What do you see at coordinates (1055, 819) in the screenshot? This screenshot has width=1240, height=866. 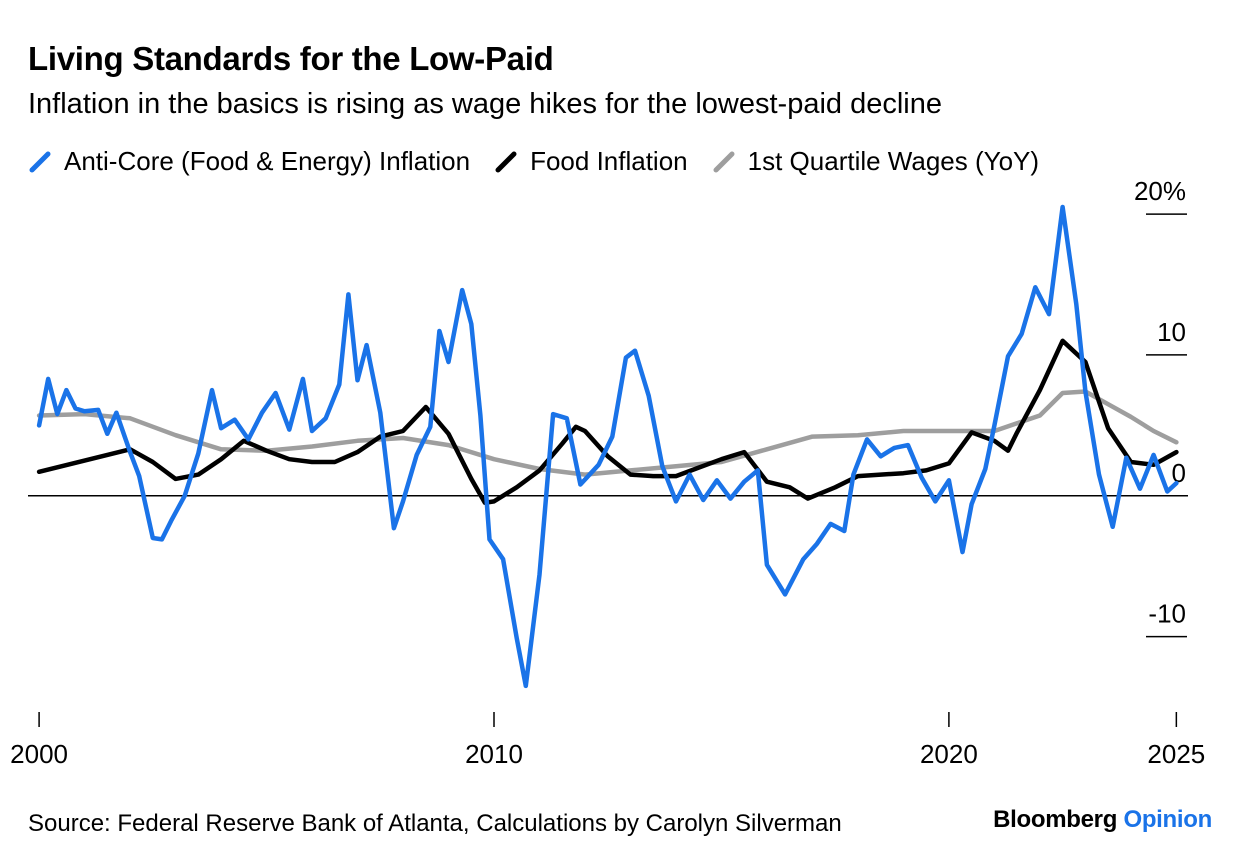 I see `brand-name: Bloomberg` at bounding box center [1055, 819].